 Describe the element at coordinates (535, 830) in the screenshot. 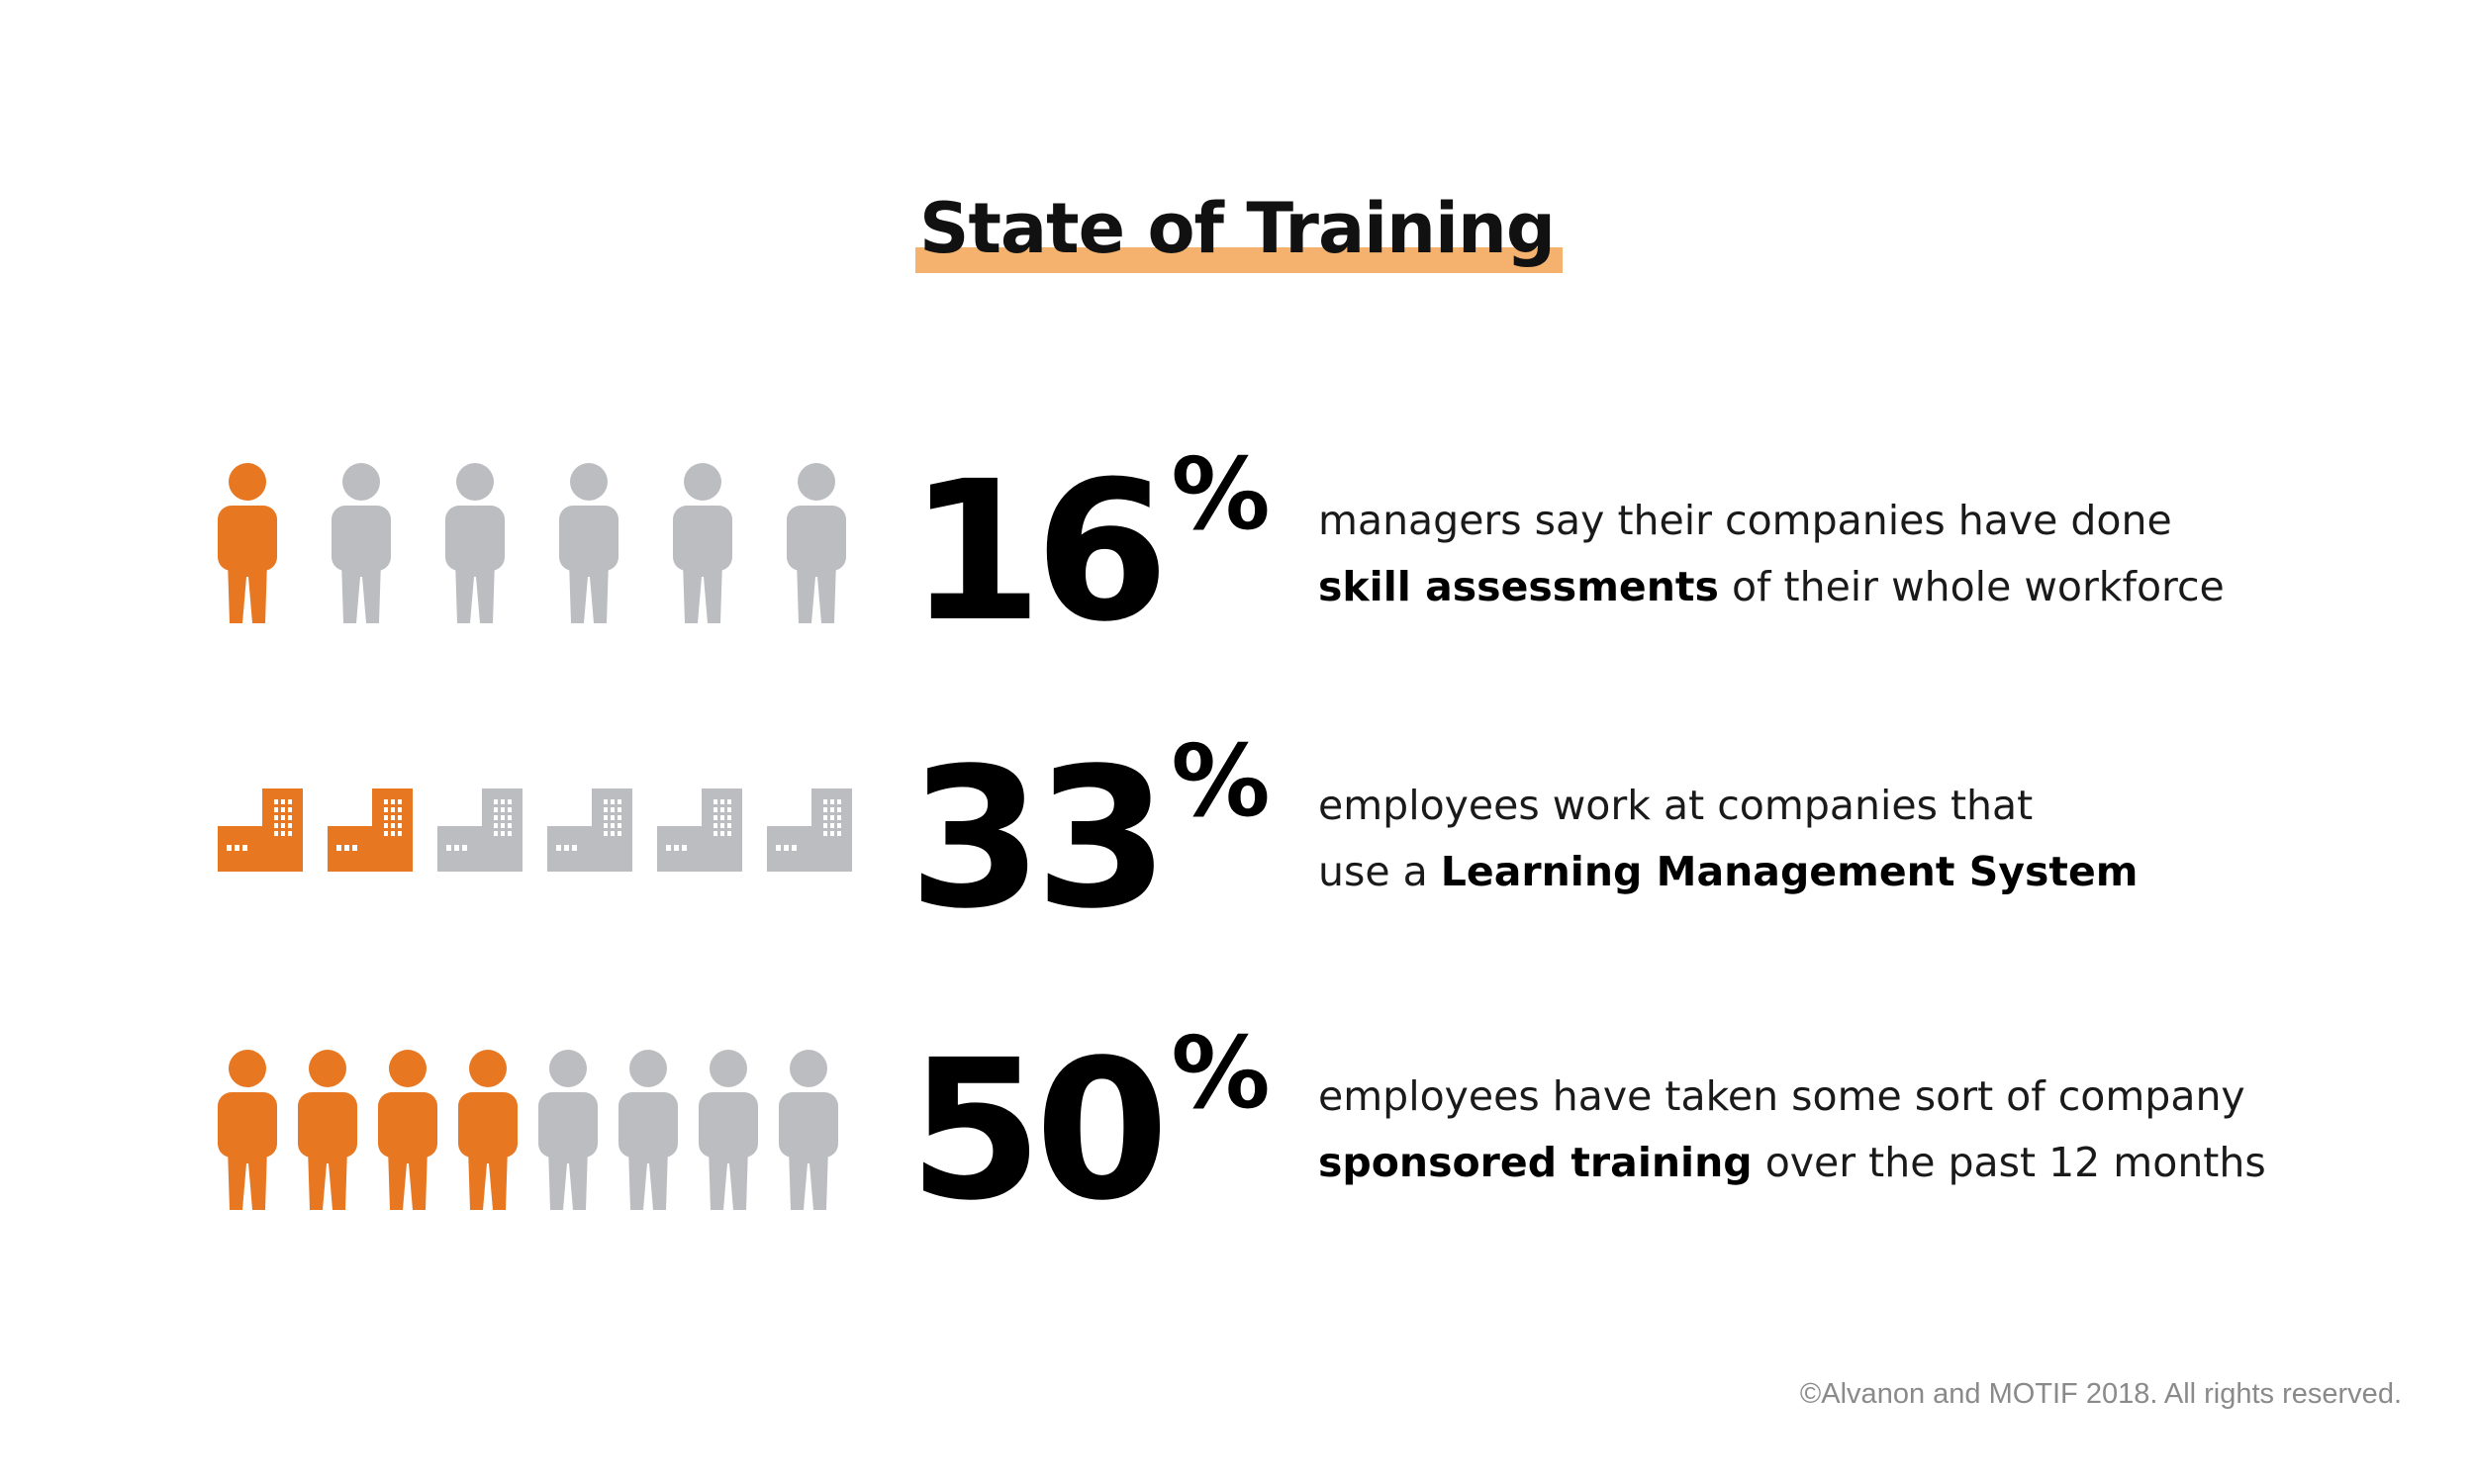

I see `building-icon-group` at that location.